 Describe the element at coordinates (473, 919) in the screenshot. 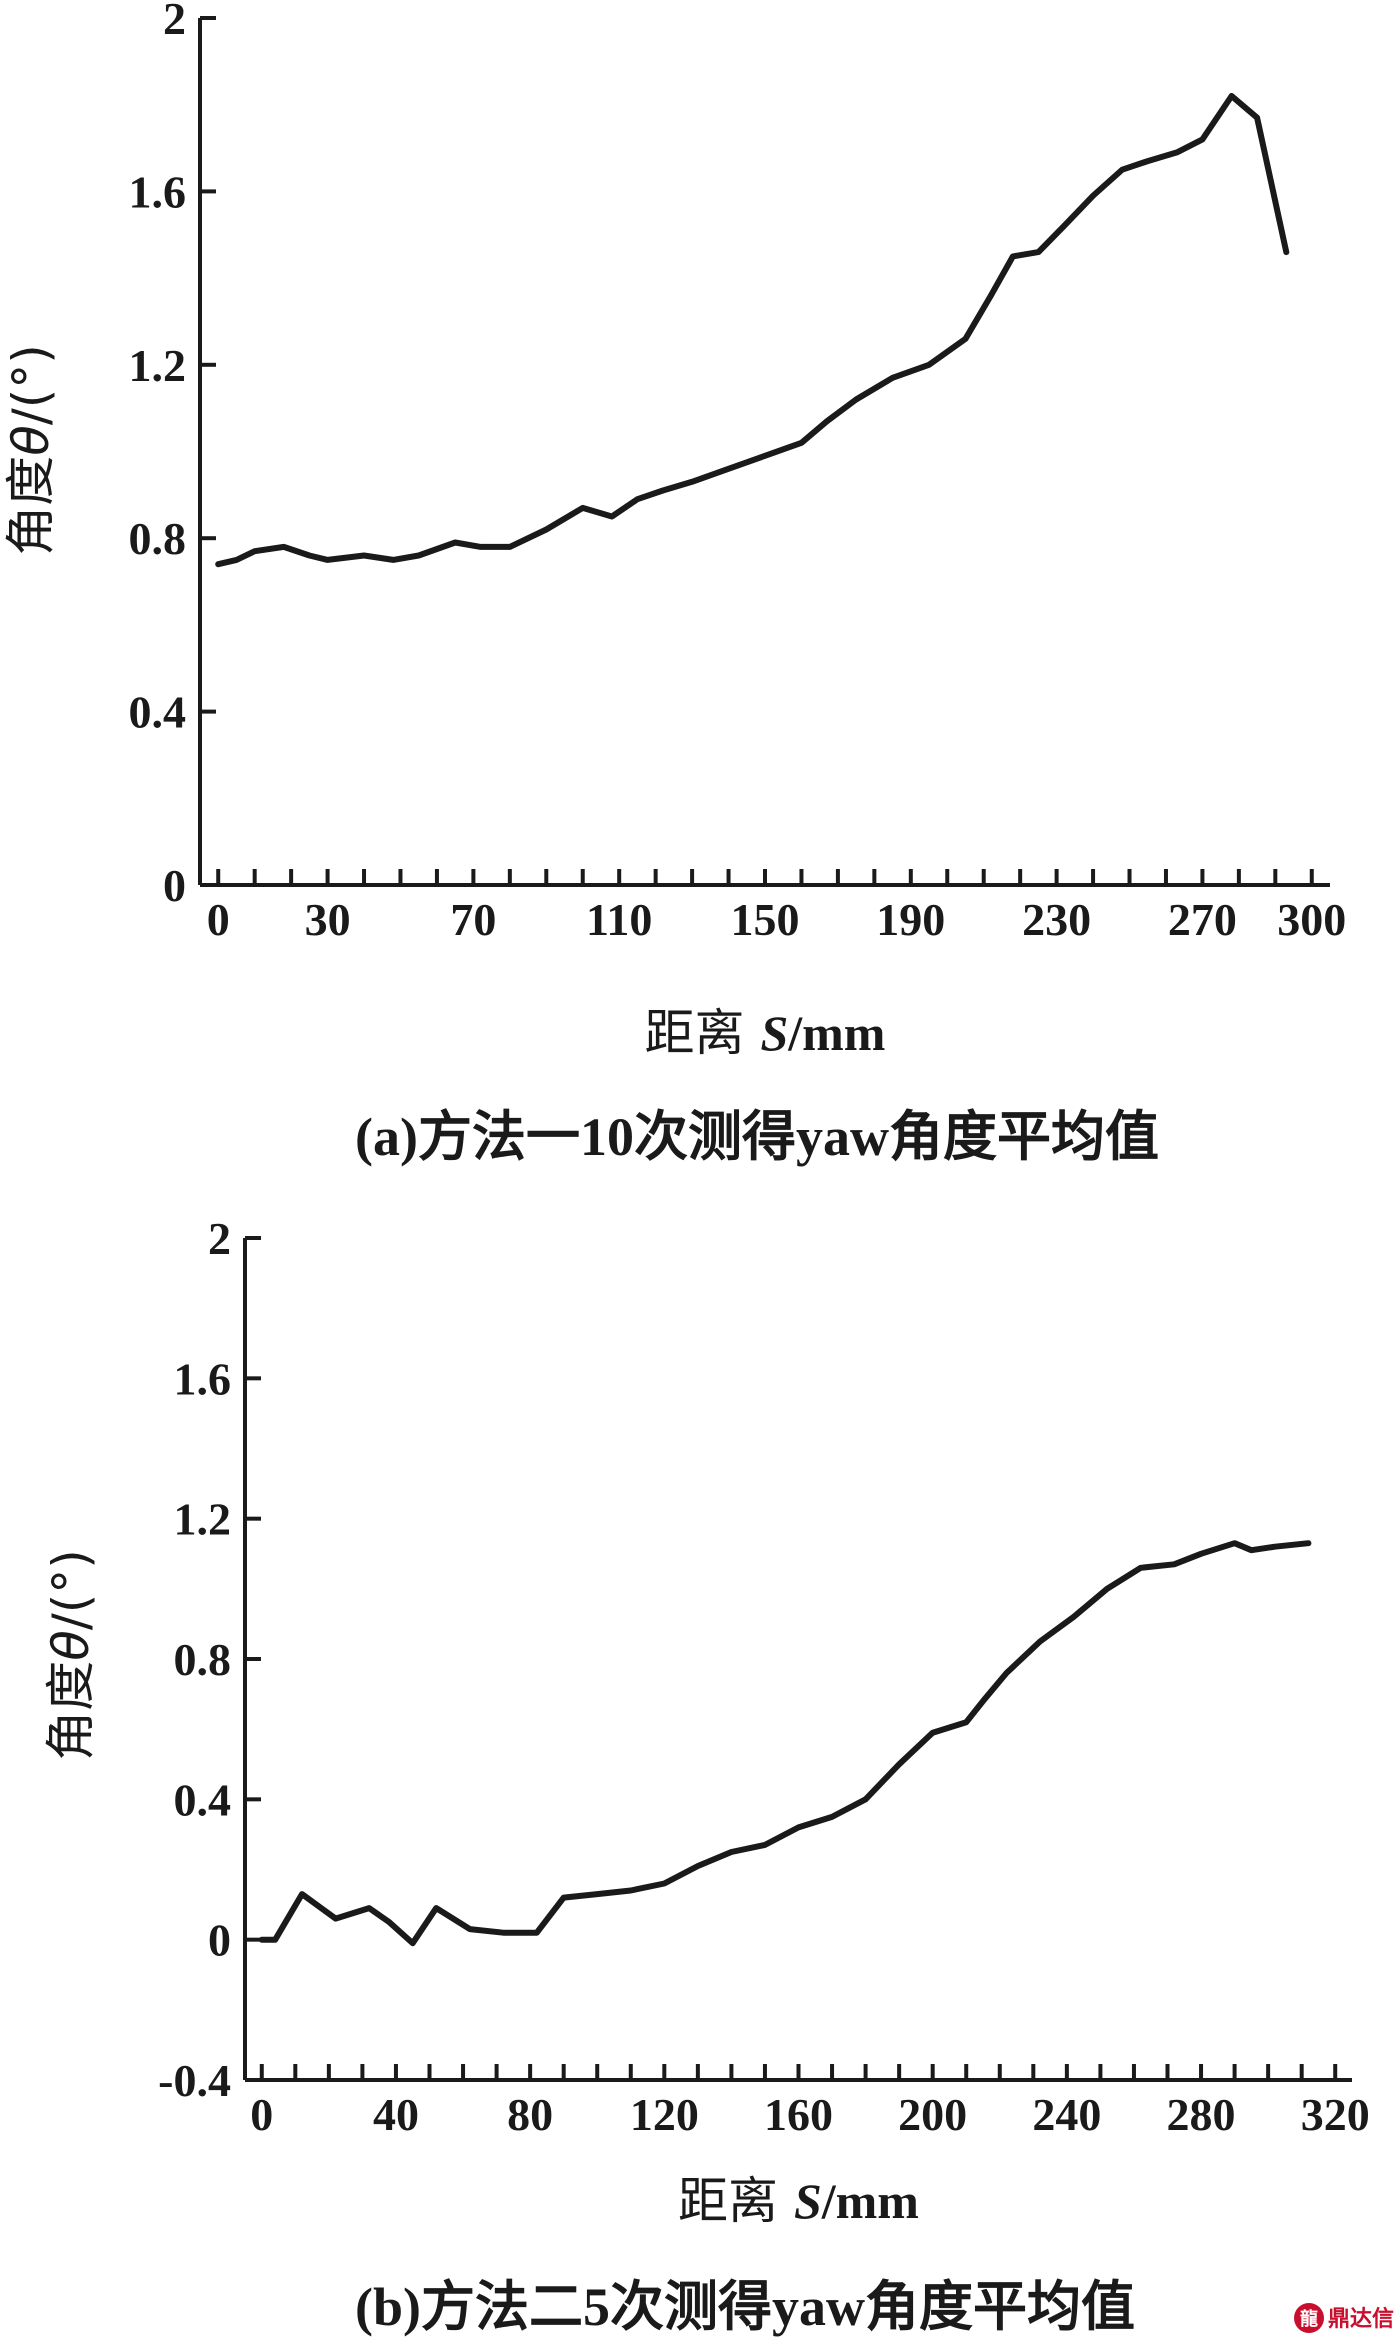

I see `x-tick-label: 70` at that location.